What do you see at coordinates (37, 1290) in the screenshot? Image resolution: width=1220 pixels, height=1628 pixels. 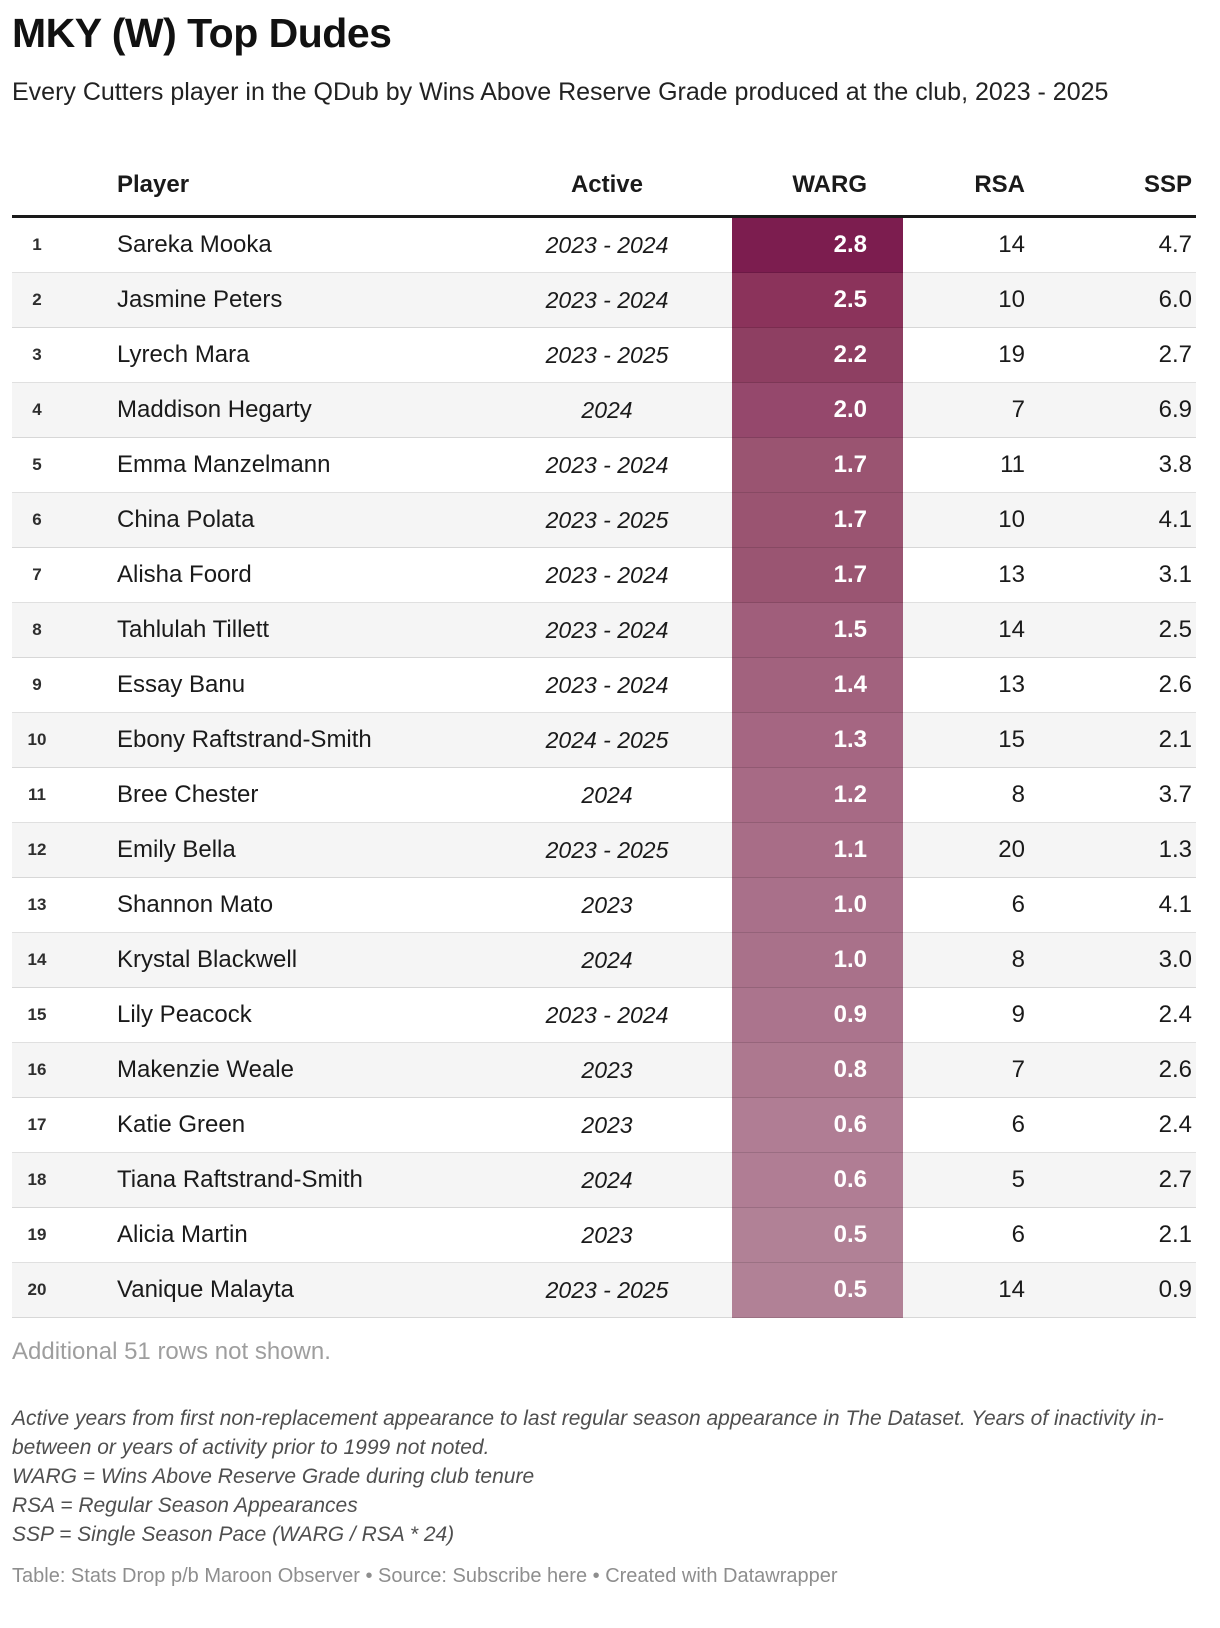 I see `rank-number: 20` at bounding box center [37, 1290].